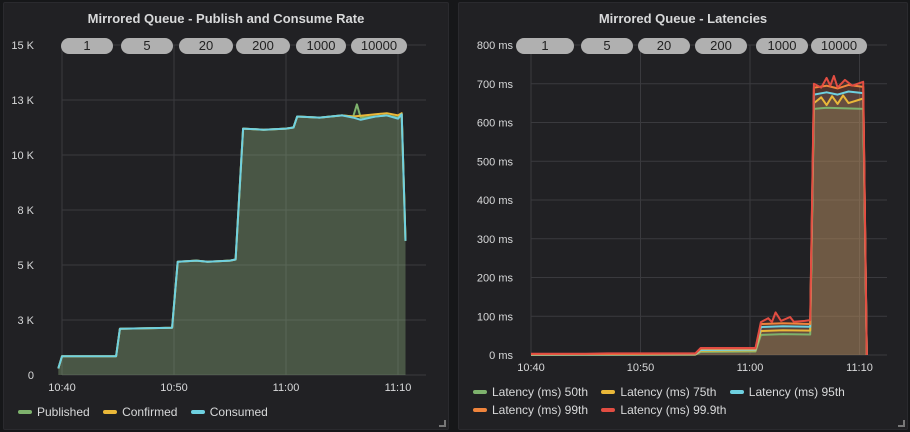  I want to click on legend-item-confirmed: Confirmed, so click(140, 412).